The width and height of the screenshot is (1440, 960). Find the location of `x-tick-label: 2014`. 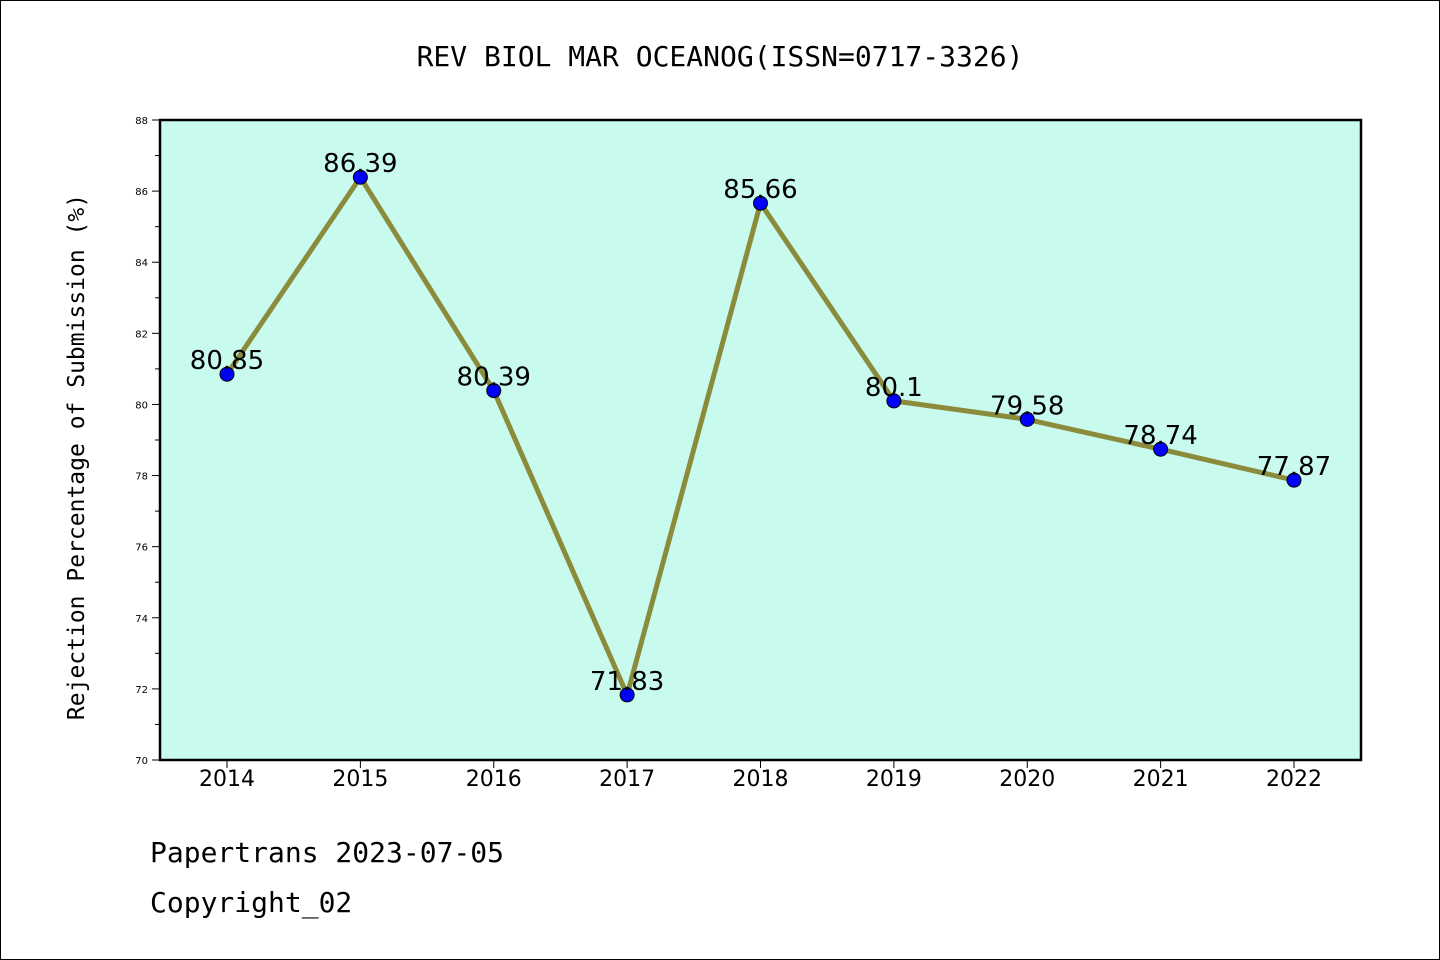

x-tick-label: 2014 is located at coordinates (227, 779).